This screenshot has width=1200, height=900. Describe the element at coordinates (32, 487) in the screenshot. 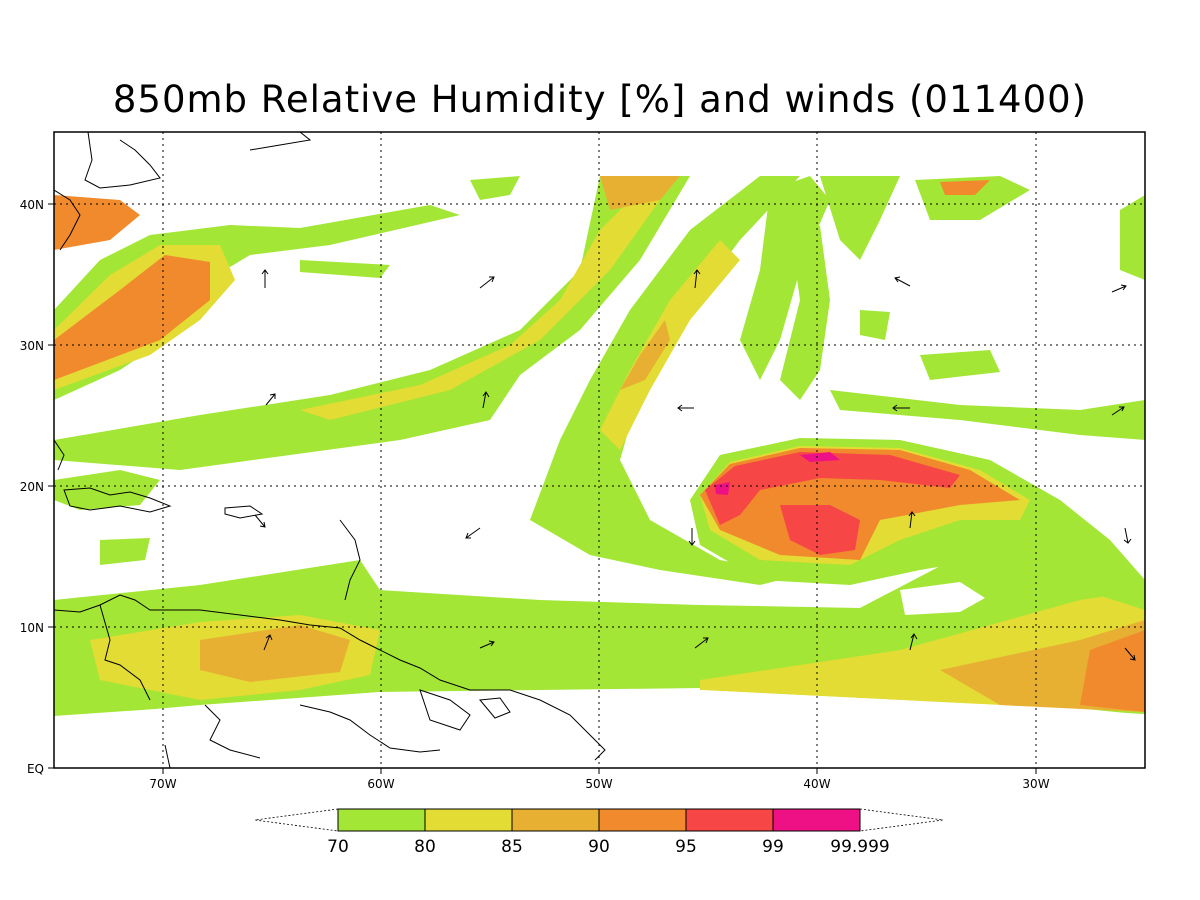

I see `y-tick-label: 20N` at that location.